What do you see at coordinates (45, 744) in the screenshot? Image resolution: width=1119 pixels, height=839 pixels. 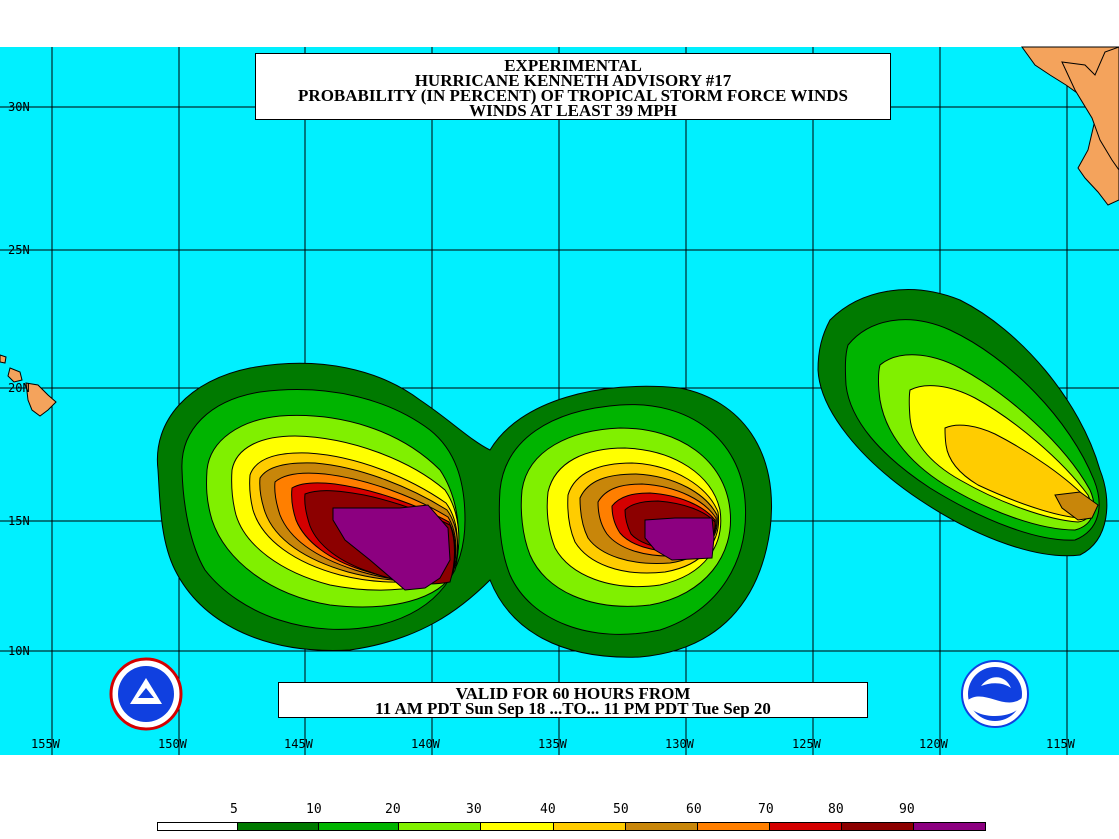 I see `lon-label-155w: 155W` at bounding box center [45, 744].